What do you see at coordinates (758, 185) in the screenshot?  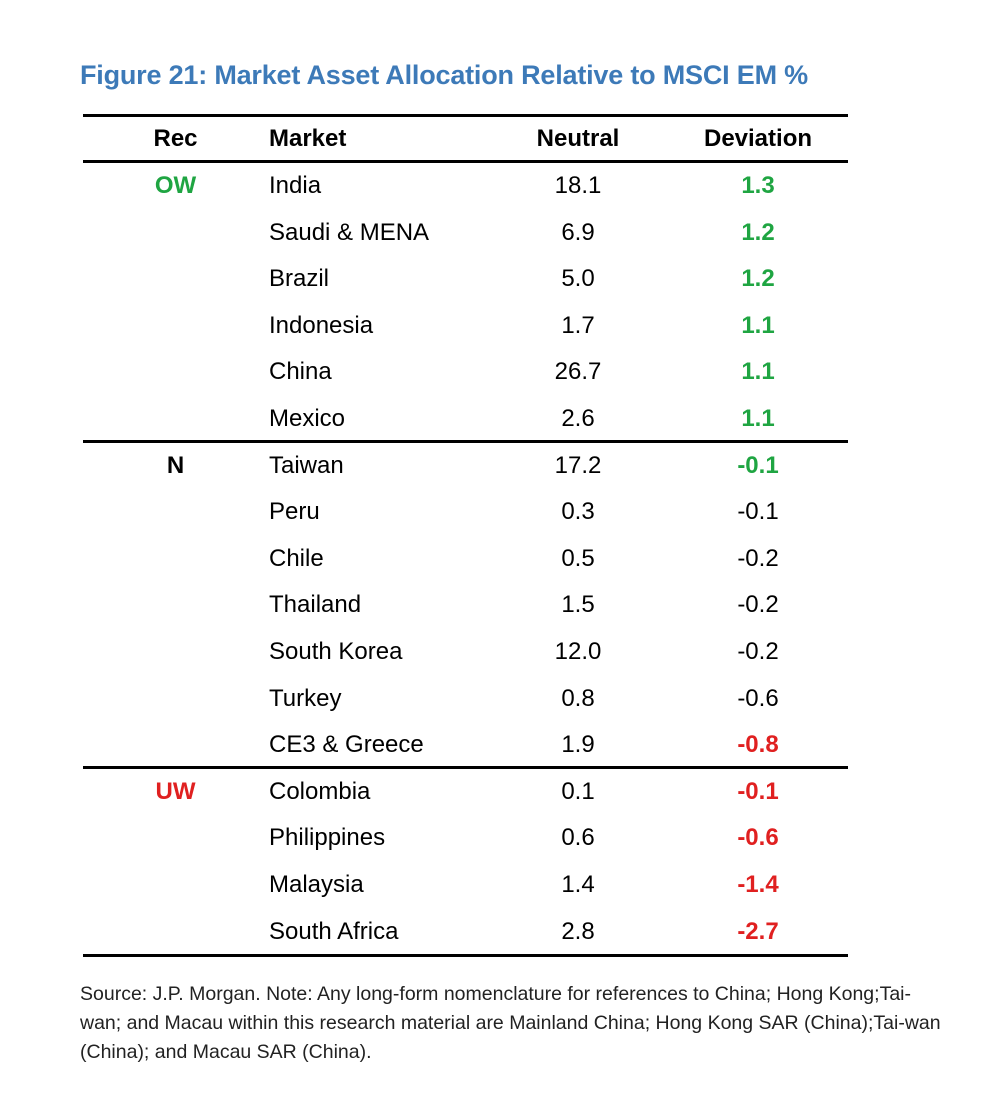 I see `deviation-cell: 1.3` at bounding box center [758, 185].